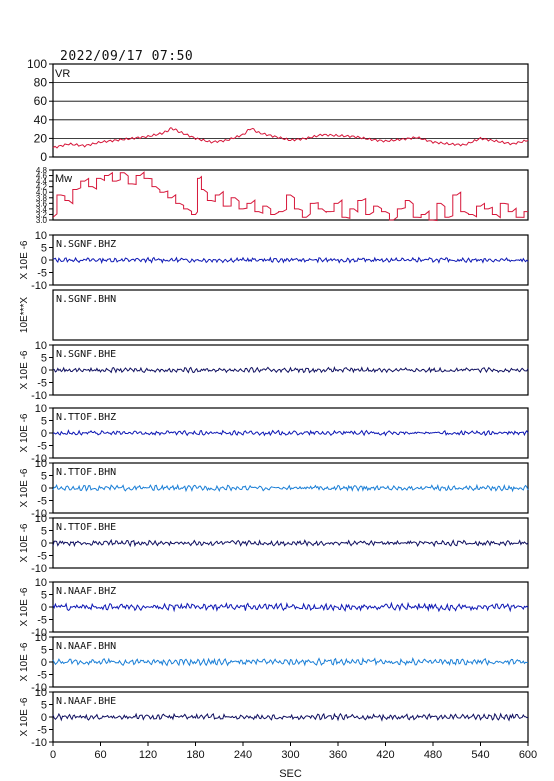  What do you see at coordinates (86, 701) in the screenshot?
I see `trace-station-label: N.NAAF.BHE` at bounding box center [86, 701].